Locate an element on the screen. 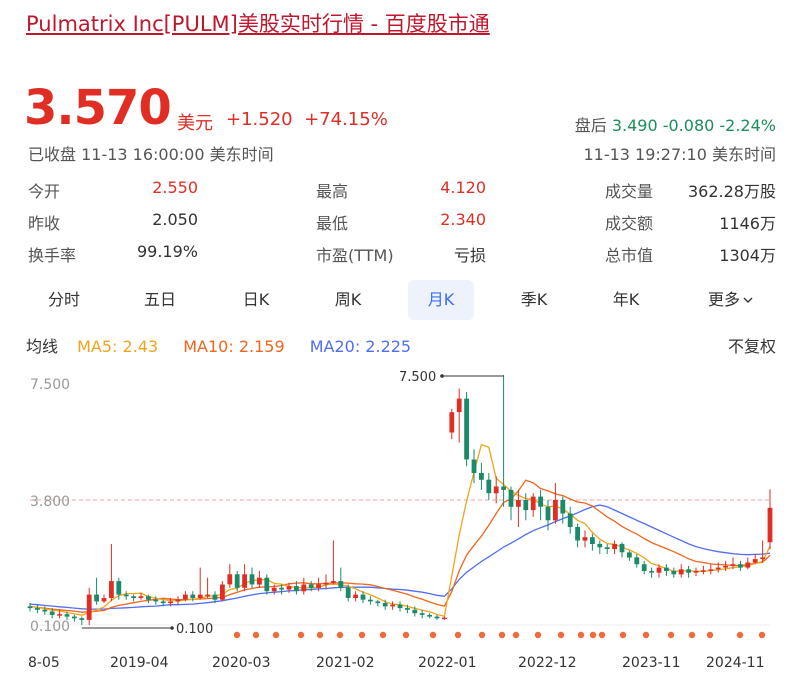 This screenshot has height=683, width=800. after-hours-time: 11-13 19:27:10 美东时间 is located at coordinates (679, 154).